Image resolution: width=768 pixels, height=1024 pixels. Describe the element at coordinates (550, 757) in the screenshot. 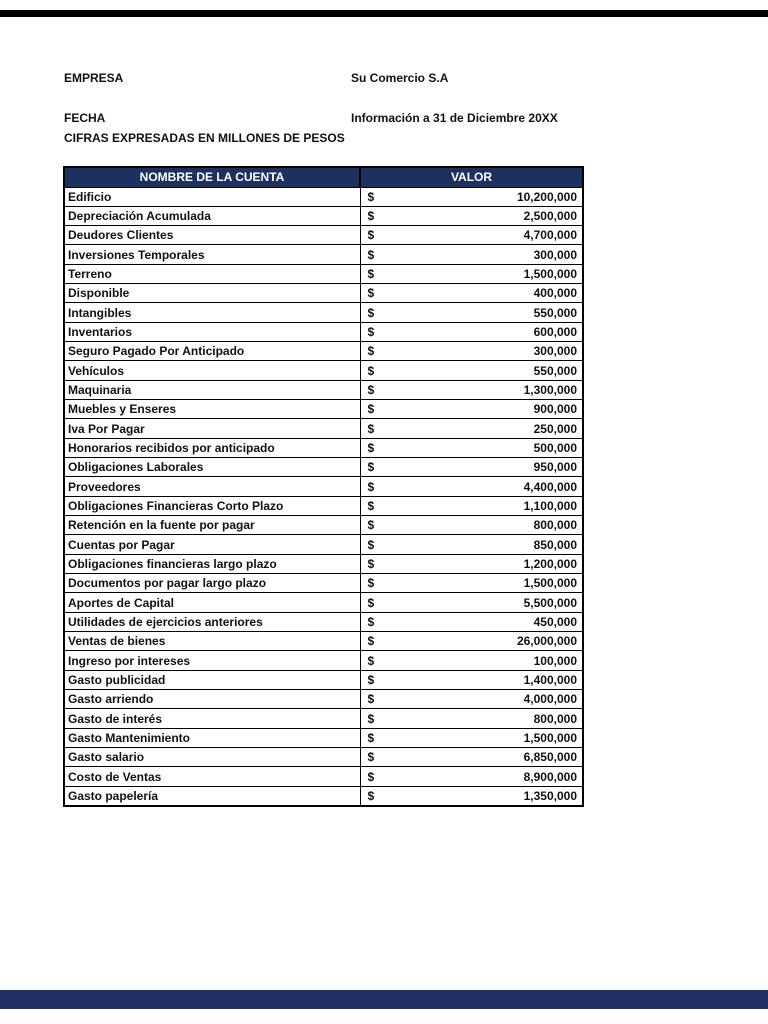

I see `account-value: 6,850,000` at that location.